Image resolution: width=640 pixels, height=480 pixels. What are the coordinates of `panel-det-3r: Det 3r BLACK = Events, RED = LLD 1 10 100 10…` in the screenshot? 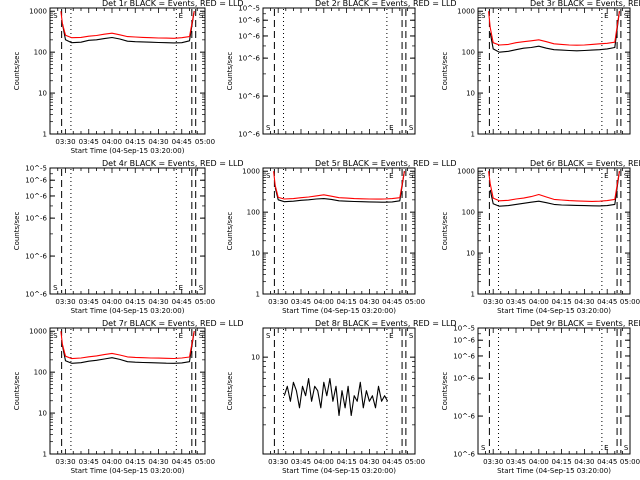 It's located at (540, 69).